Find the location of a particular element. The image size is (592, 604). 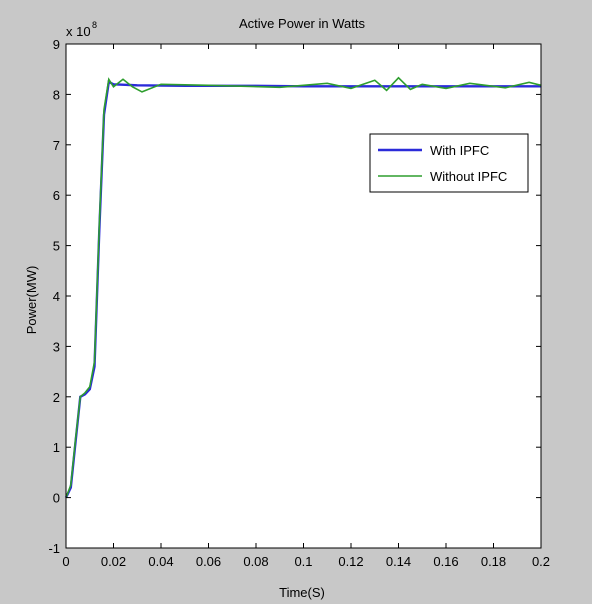

legend-label-with-ipfc: With IPFC is located at coordinates (459, 150).